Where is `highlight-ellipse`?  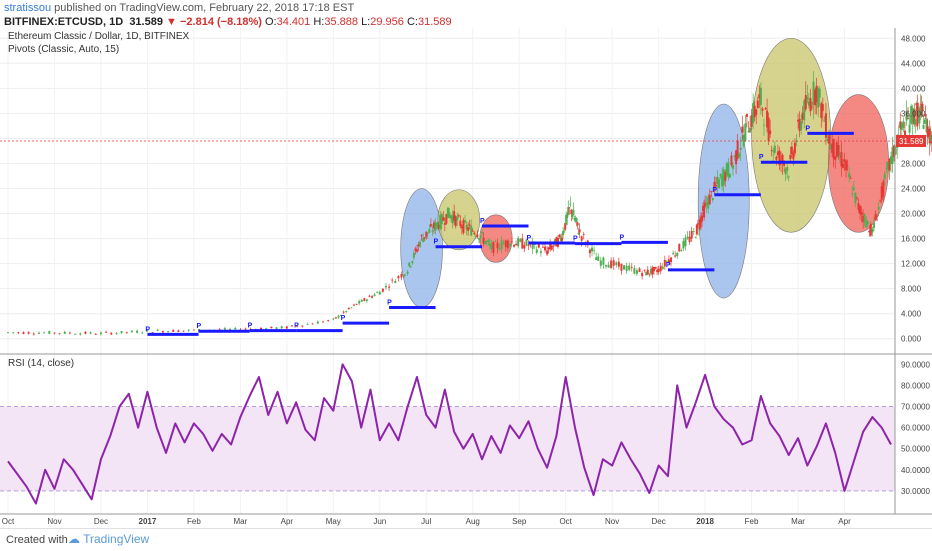 highlight-ellipse is located at coordinates (459, 220).